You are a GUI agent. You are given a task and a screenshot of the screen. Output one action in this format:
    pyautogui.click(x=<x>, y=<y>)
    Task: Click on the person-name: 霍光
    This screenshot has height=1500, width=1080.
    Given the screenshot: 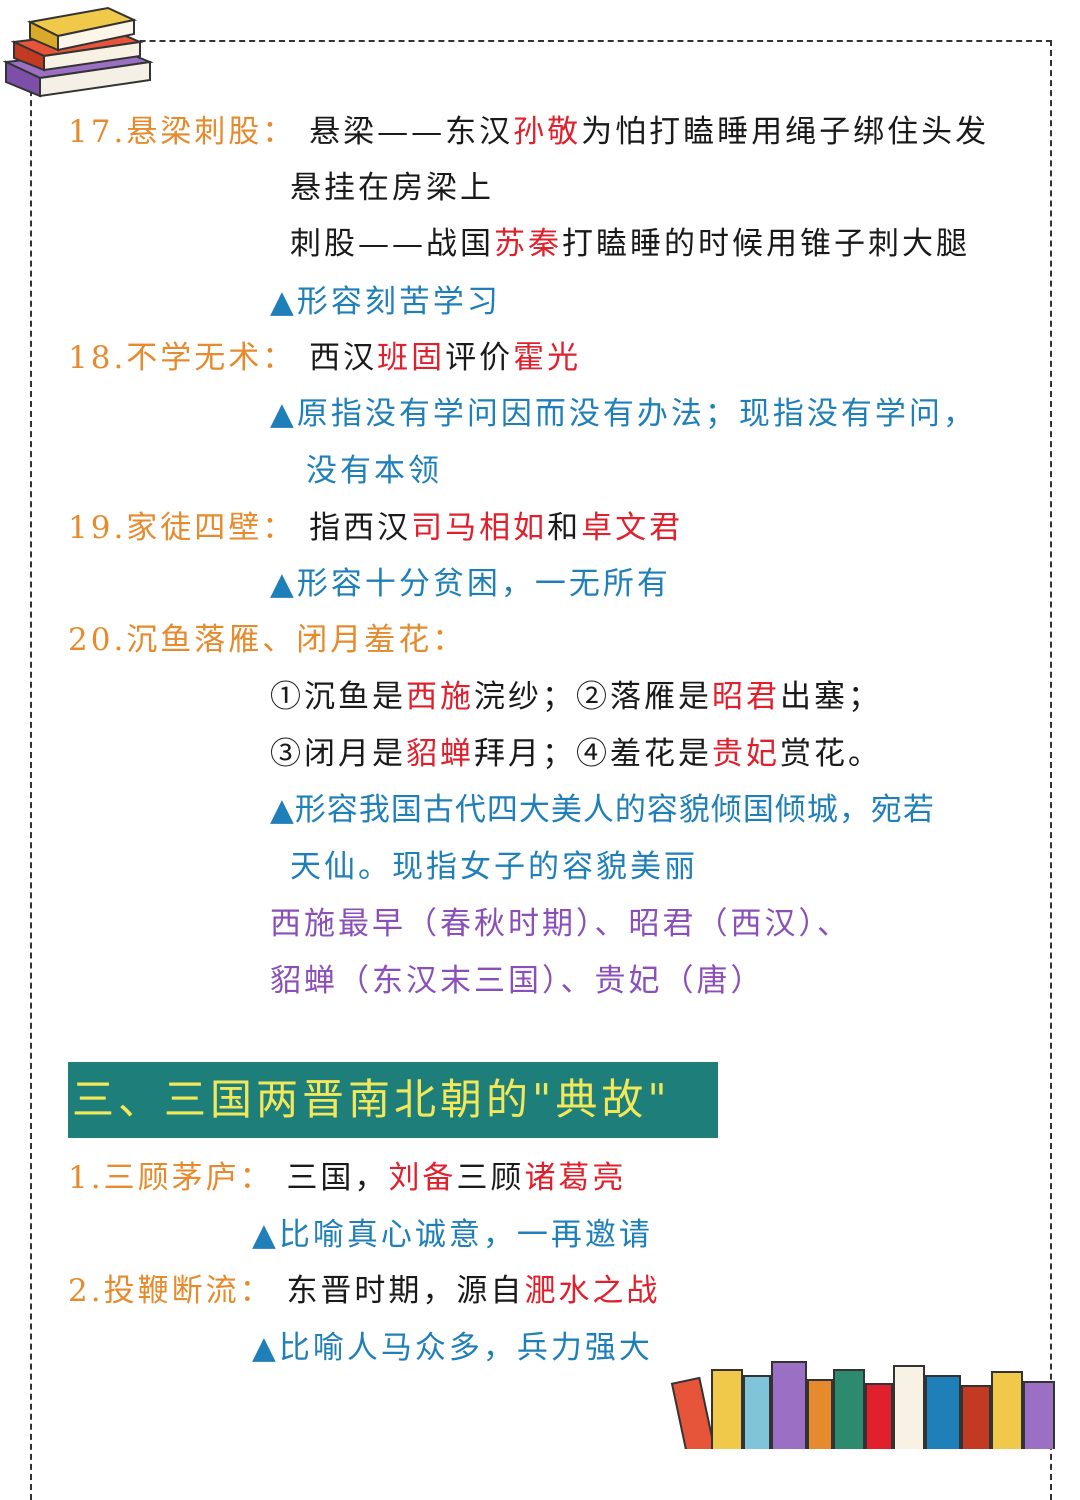 What is the action you would take?
    pyautogui.click(x=547, y=358)
    